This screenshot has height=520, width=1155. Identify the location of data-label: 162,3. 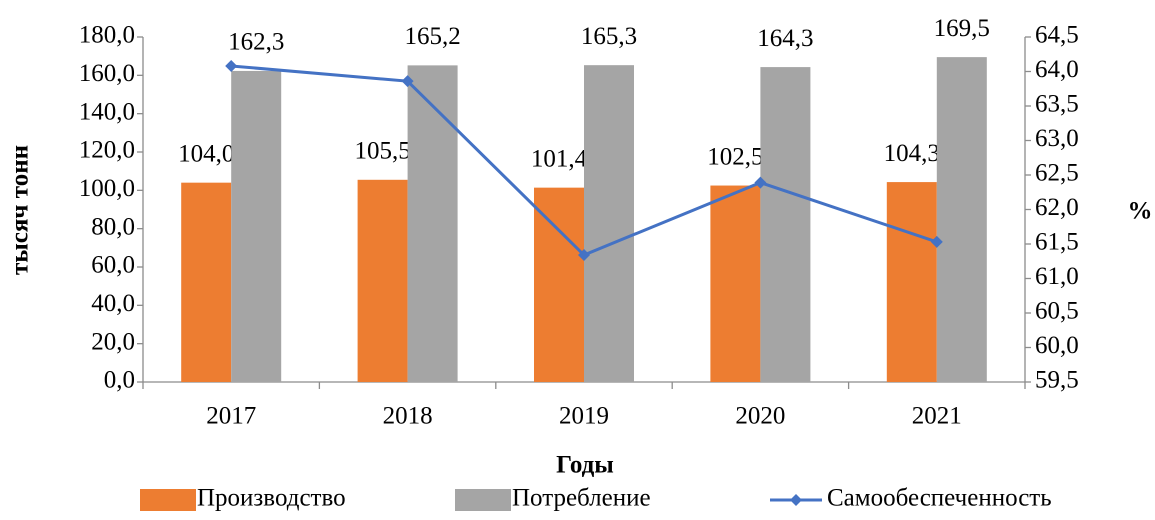
(256, 42).